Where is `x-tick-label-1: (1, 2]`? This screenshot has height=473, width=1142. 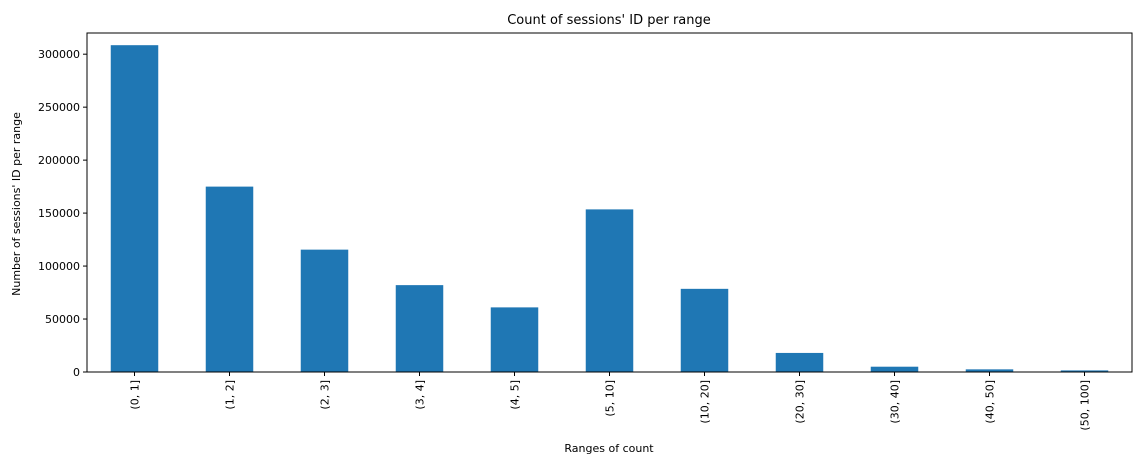
x-tick-label-1: (1, 2] is located at coordinates (230, 395).